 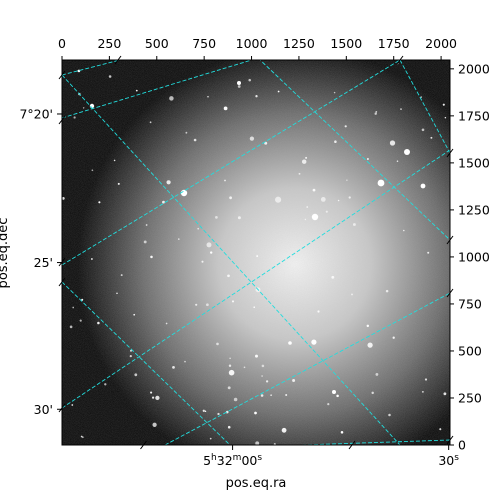 I want to click on x-tick-label-8: 2000, so click(x=441, y=43).